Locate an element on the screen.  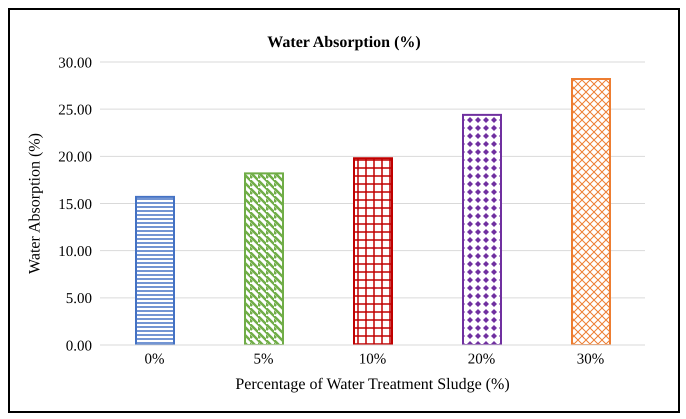
y-tick-label: 10.00 is located at coordinates (75, 252).